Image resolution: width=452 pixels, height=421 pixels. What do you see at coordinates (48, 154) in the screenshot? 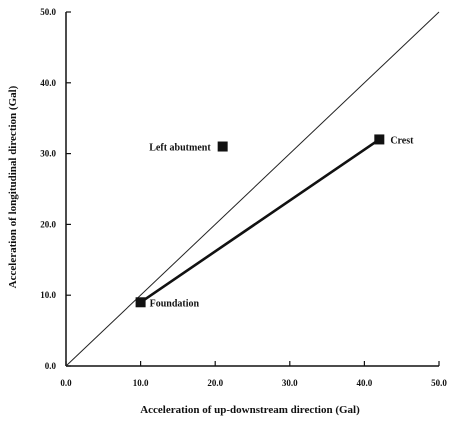
I see `y-tick-label: 30.0` at bounding box center [48, 154].